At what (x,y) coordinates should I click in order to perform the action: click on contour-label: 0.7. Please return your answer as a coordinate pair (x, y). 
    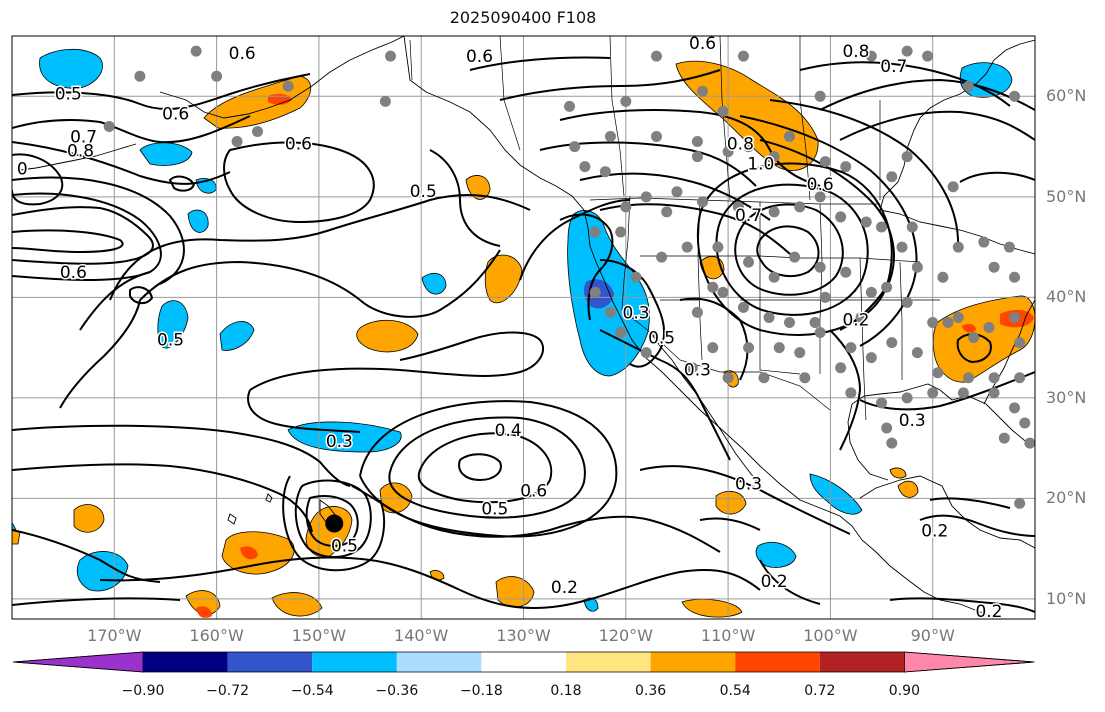
    Looking at the image, I should click on (748, 216).